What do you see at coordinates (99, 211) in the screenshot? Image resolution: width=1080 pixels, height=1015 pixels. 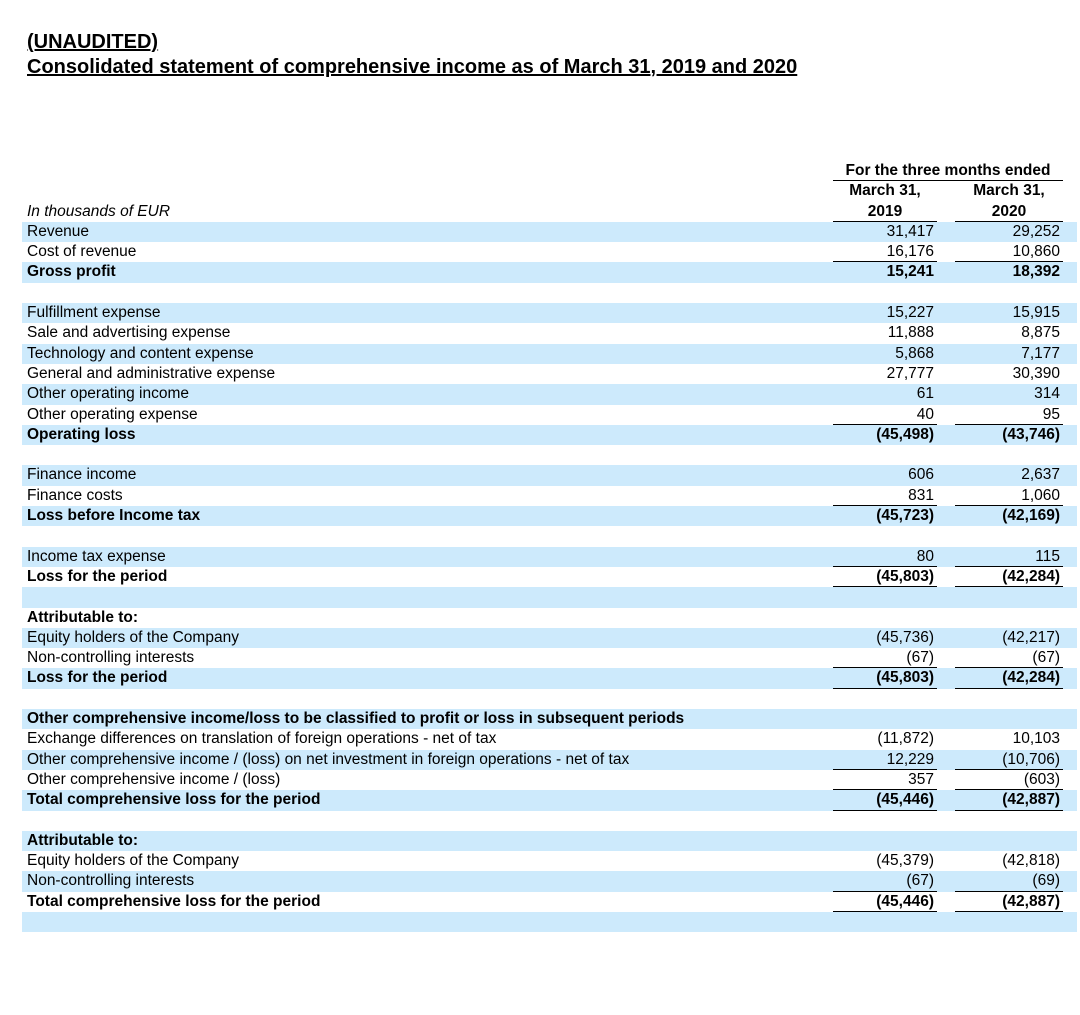 I see `units-label: In thousands of EUR` at bounding box center [99, 211].